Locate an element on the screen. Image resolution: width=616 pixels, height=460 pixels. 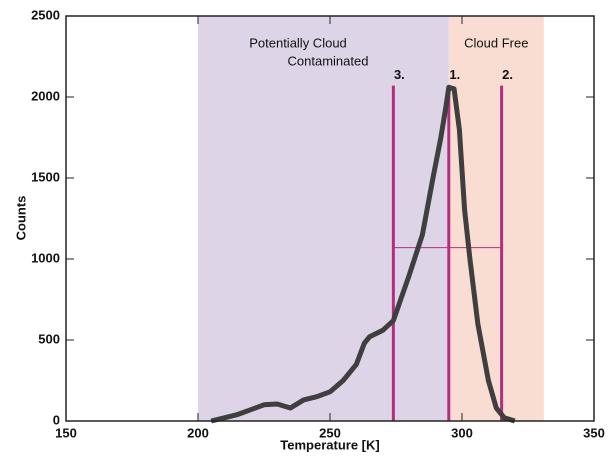
marker-label: 2. is located at coordinates (507, 74).